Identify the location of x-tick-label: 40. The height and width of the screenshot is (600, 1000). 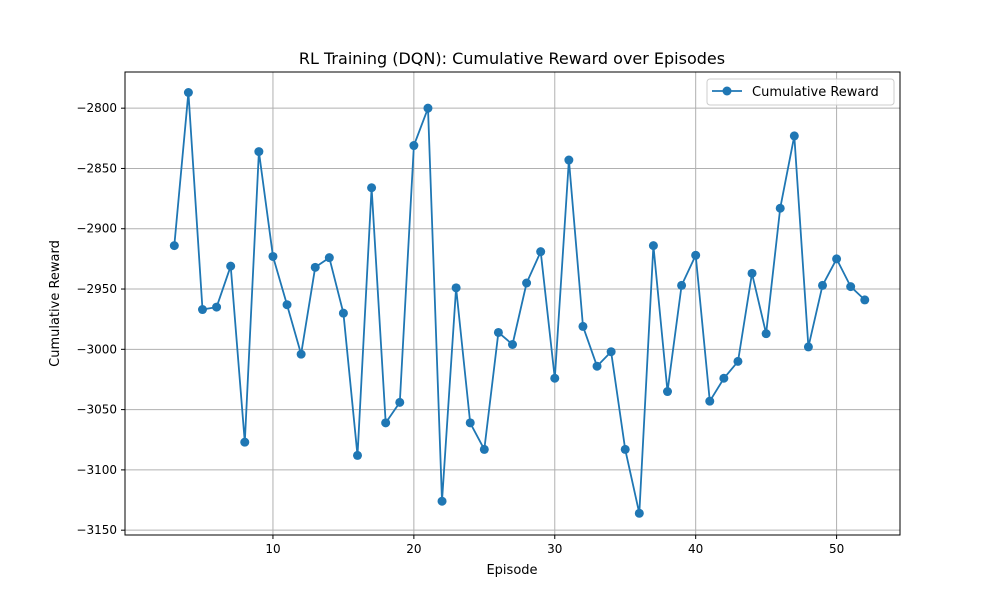
(695, 549).